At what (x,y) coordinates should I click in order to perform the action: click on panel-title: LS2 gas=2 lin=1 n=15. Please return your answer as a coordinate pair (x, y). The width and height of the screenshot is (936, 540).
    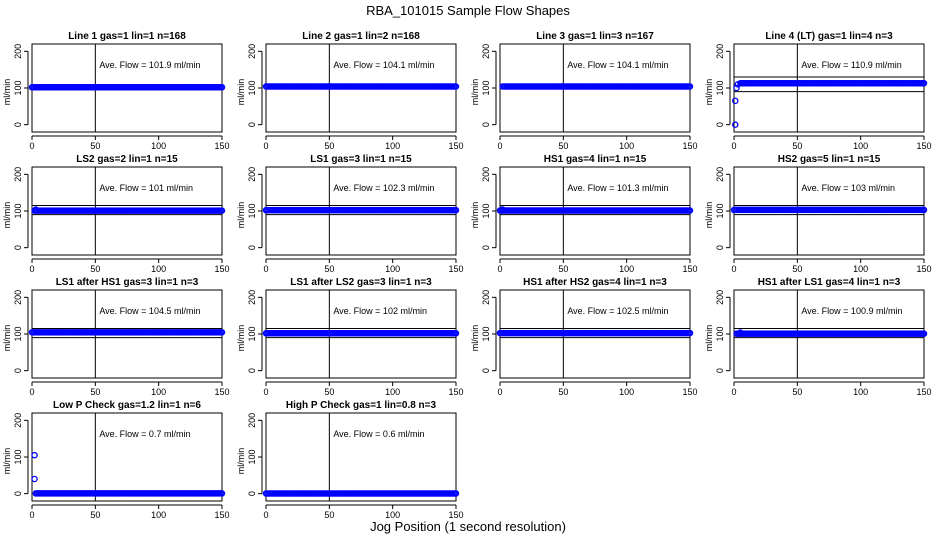
    Looking at the image, I should click on (127, 159).